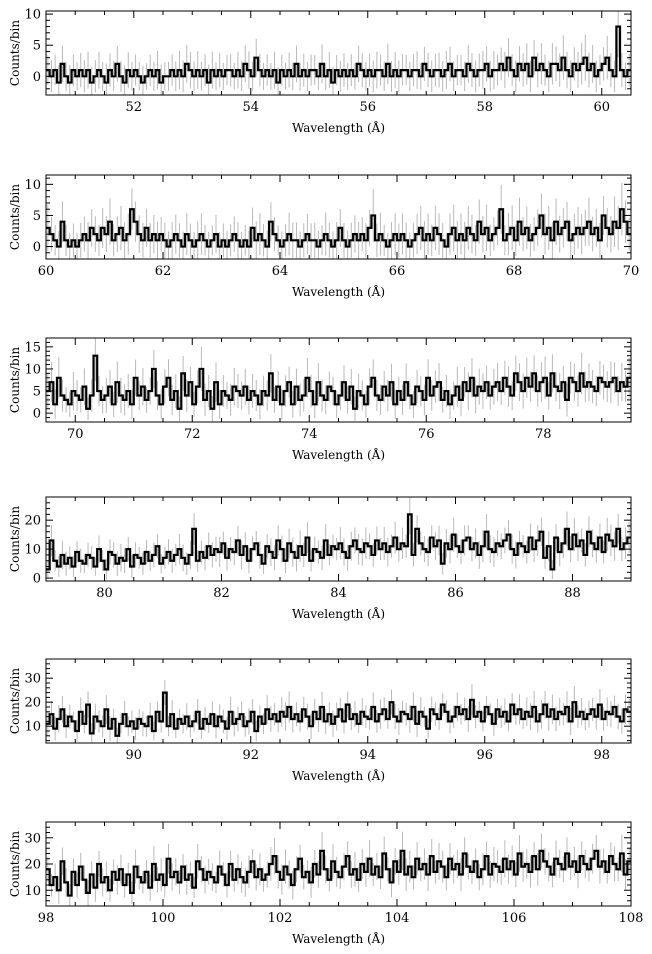  I want to click on spectrum-panel-5: 90 92 94 96 98 10 20 30 Wavelength (Å) Counts/bin, so click(320, 720).